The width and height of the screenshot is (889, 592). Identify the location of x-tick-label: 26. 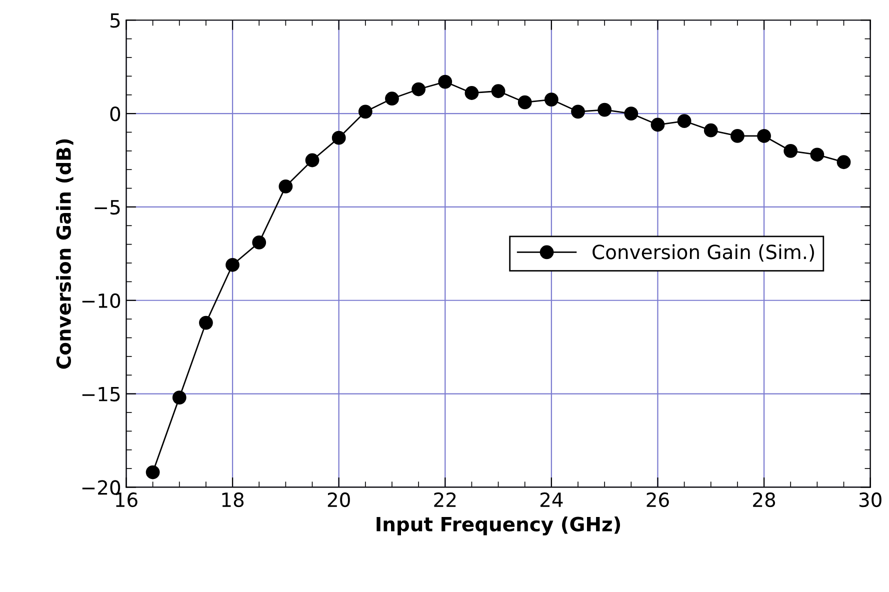
(657, 500).